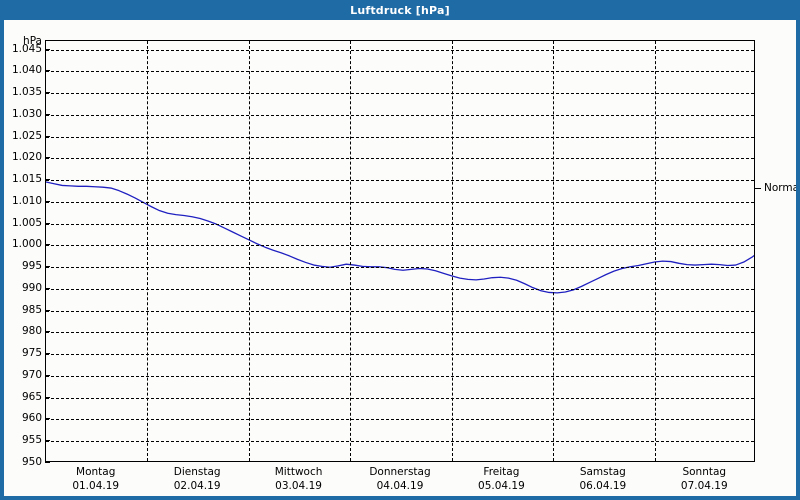  What do you see at coordinates (26, 179) in the screenshot?
I see `y-tick-label: 1.015` at bounding box center [26, 179].